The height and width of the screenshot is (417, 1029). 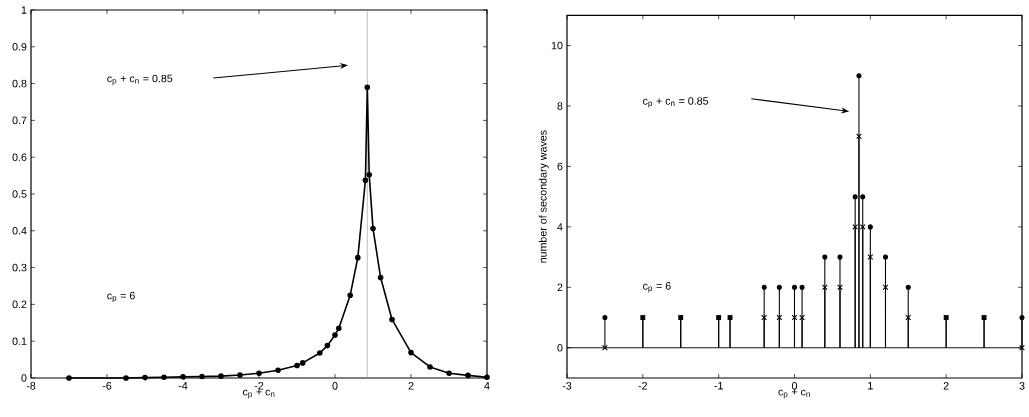 What do you see at coordinates (19, 267) in the screenshot?
I see `y-tick-label: 0.3` at bounding box center [19, 267].